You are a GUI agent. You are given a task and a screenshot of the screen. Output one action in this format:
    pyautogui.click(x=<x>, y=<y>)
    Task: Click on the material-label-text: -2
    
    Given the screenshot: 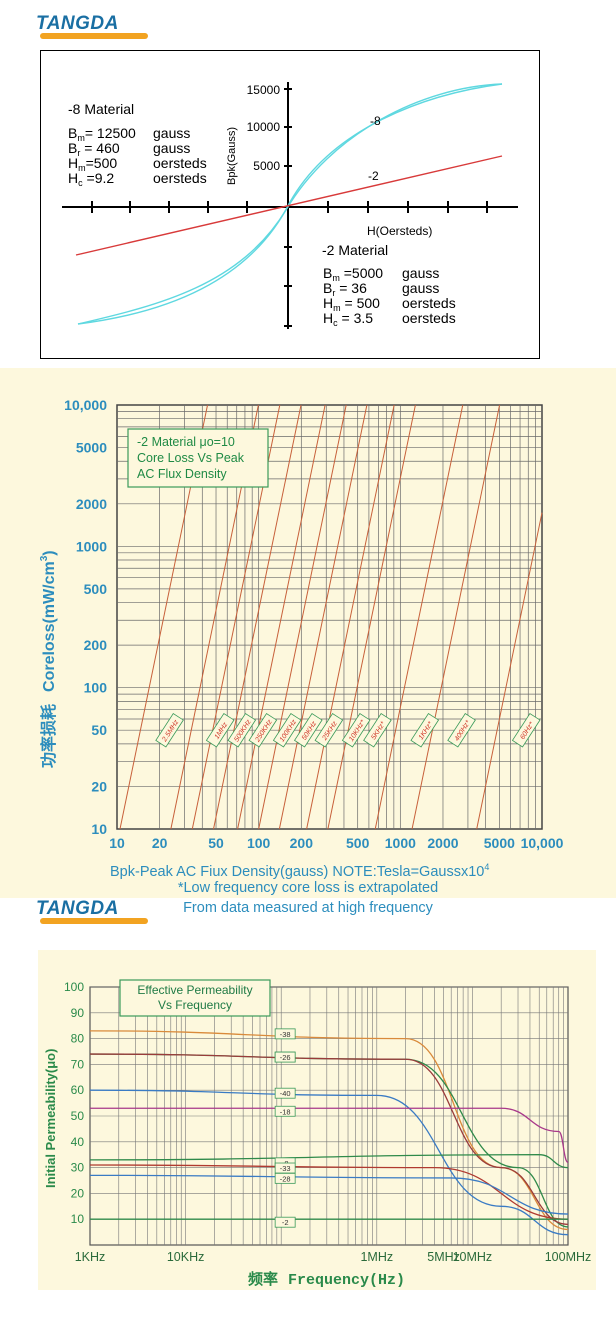 What is the action you would take?
    pyautogui.click(x=285, y=1222)
    